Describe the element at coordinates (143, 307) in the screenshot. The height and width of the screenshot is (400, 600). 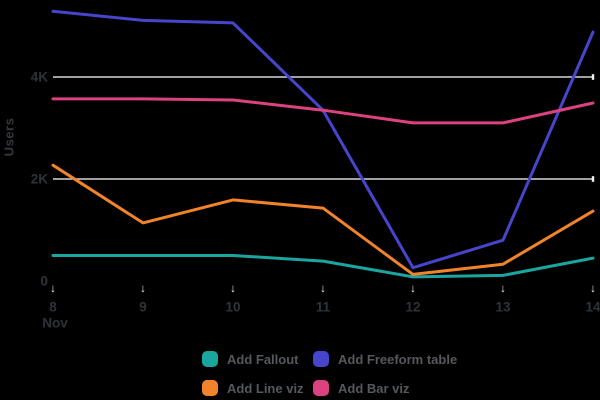
I see `x-tick-label-9: 9` at that location.